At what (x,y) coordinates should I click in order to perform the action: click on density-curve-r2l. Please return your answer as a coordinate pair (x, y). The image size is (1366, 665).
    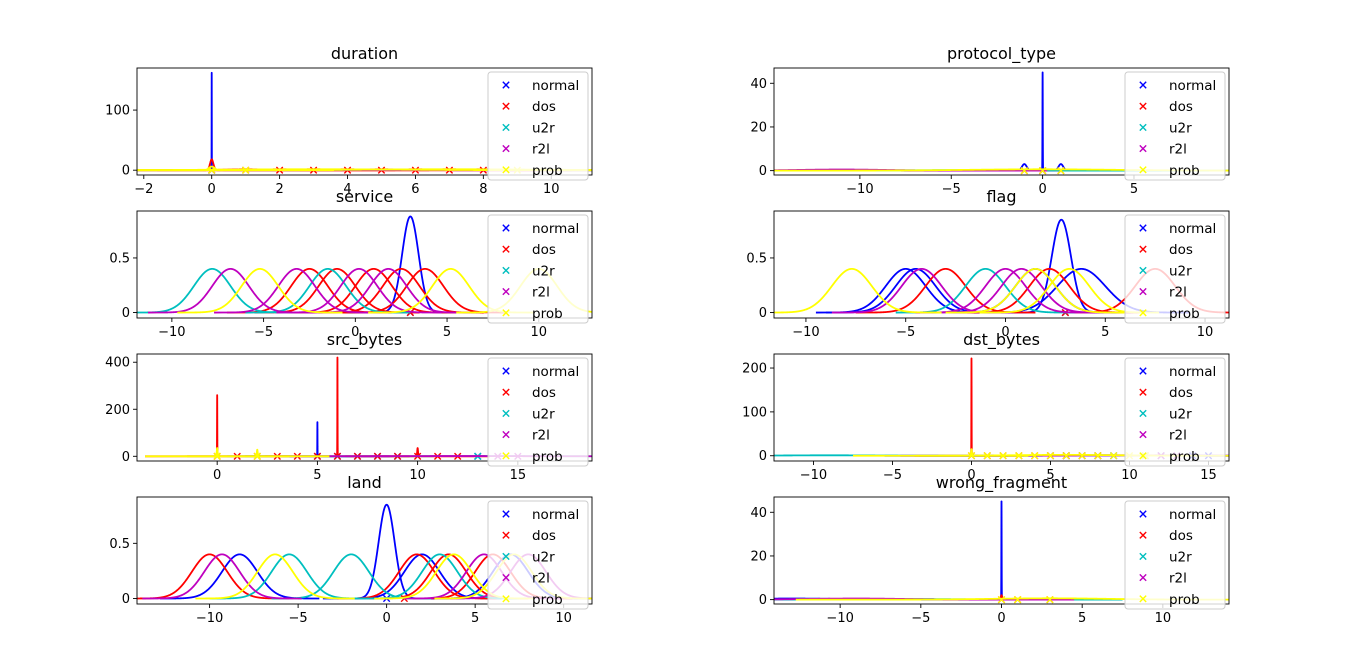
    Looking at the image, I should click on (297, 290).